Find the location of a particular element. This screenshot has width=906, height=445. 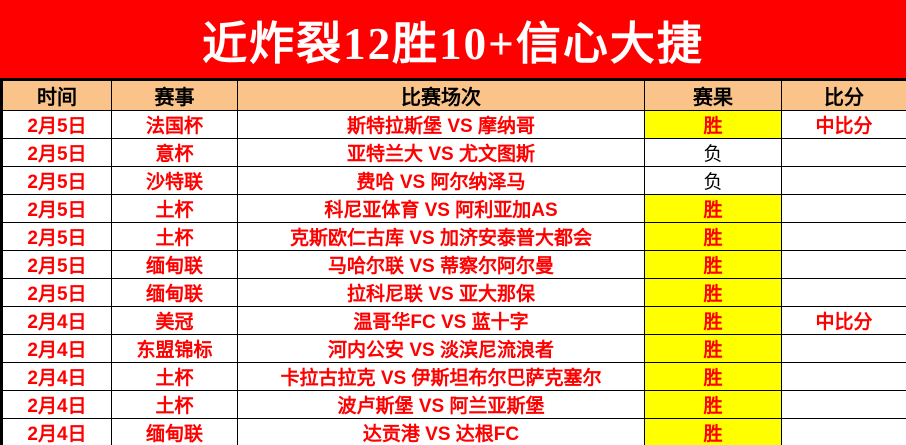

header-row: 时间 赛事 比赛场次 赛果 比分 is located at coordinates (453, 95).